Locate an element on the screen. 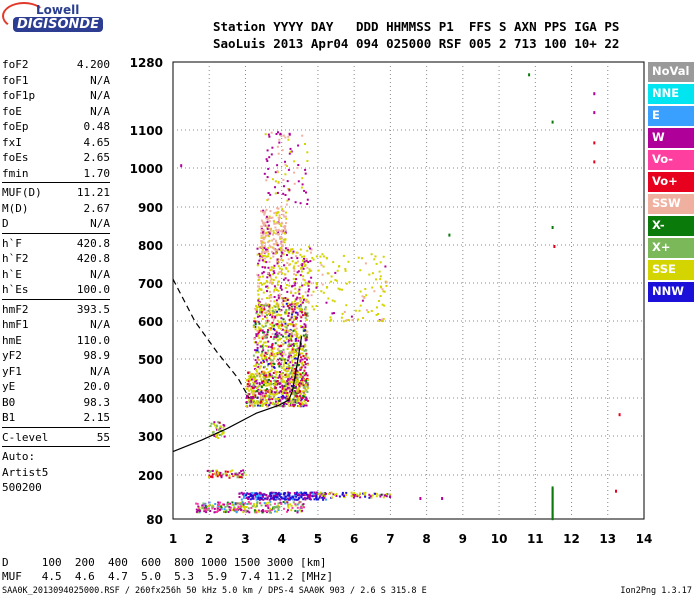  param-value: N/A is located at coordinates (100, 80).